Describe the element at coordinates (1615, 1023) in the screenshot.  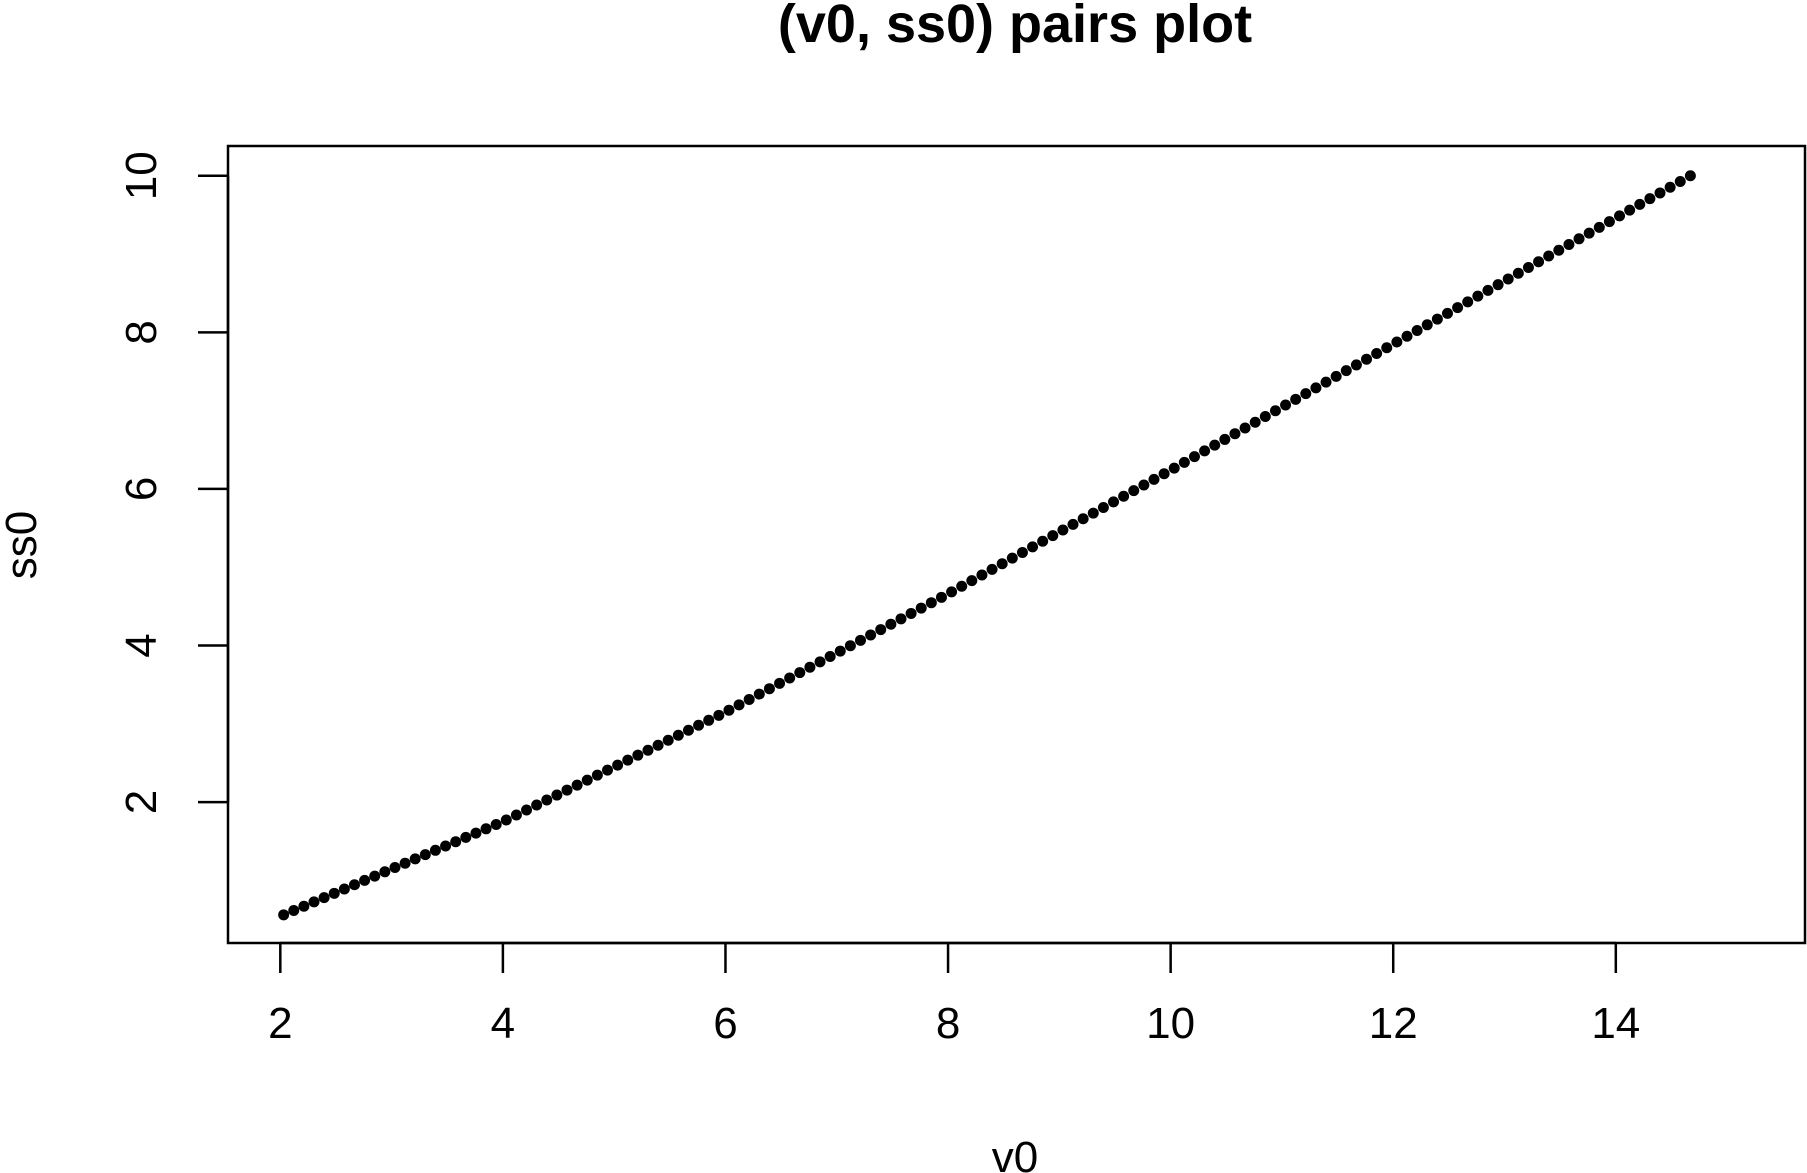
I see `x-tick-label: 14` at that location.